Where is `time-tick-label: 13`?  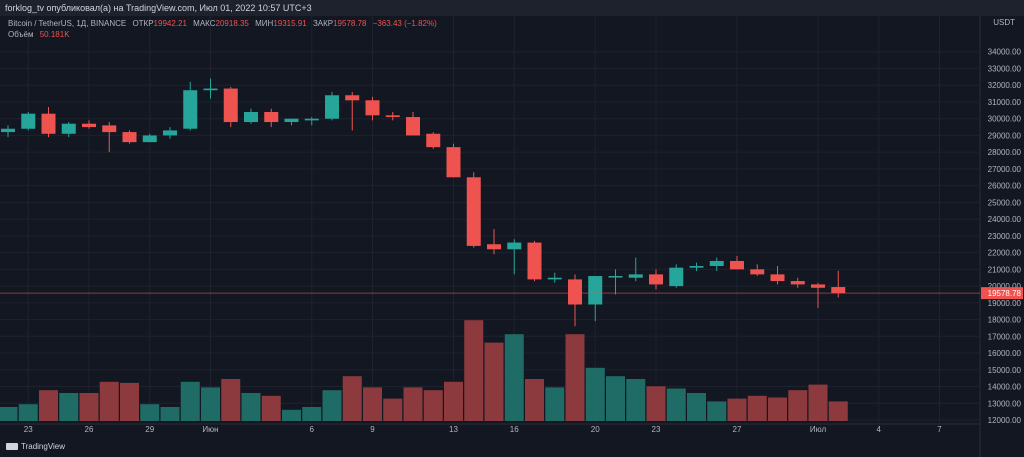
time-tick-label: 13 is located at coordinates (453, 429).